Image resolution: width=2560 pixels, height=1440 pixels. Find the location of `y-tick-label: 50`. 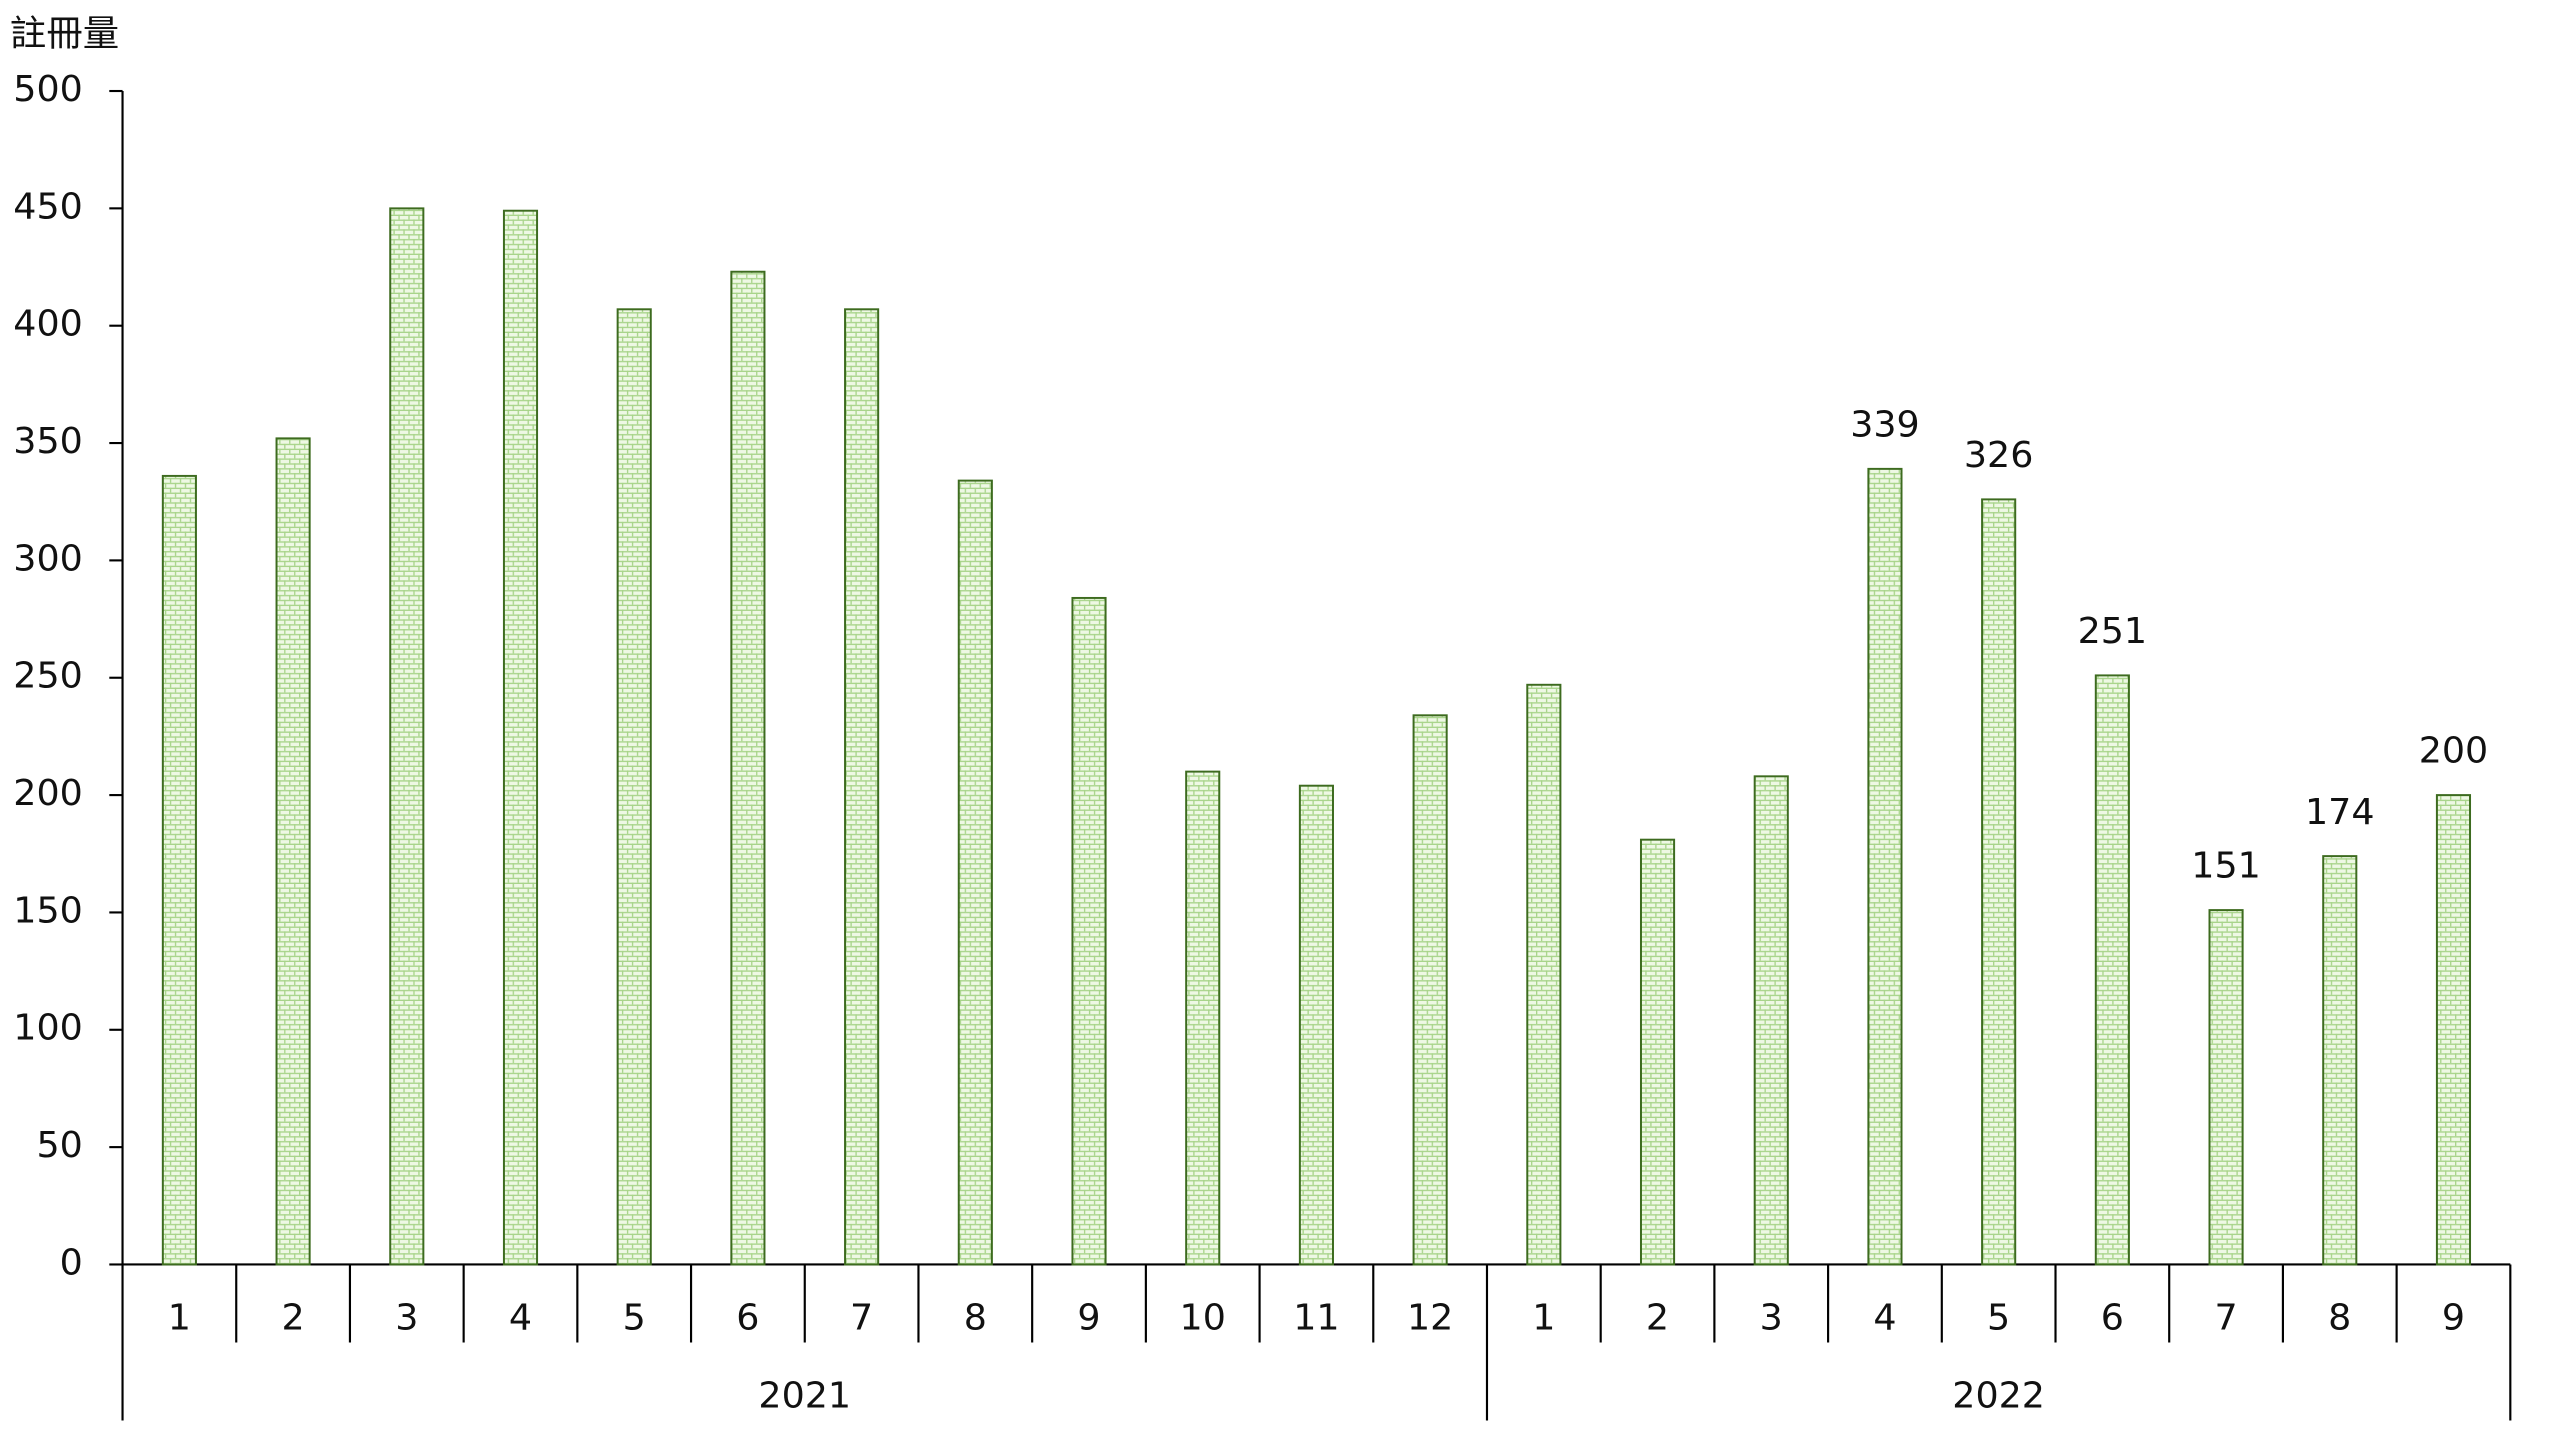

y-tick-label: 50 is located at coordinates (59, 1145).